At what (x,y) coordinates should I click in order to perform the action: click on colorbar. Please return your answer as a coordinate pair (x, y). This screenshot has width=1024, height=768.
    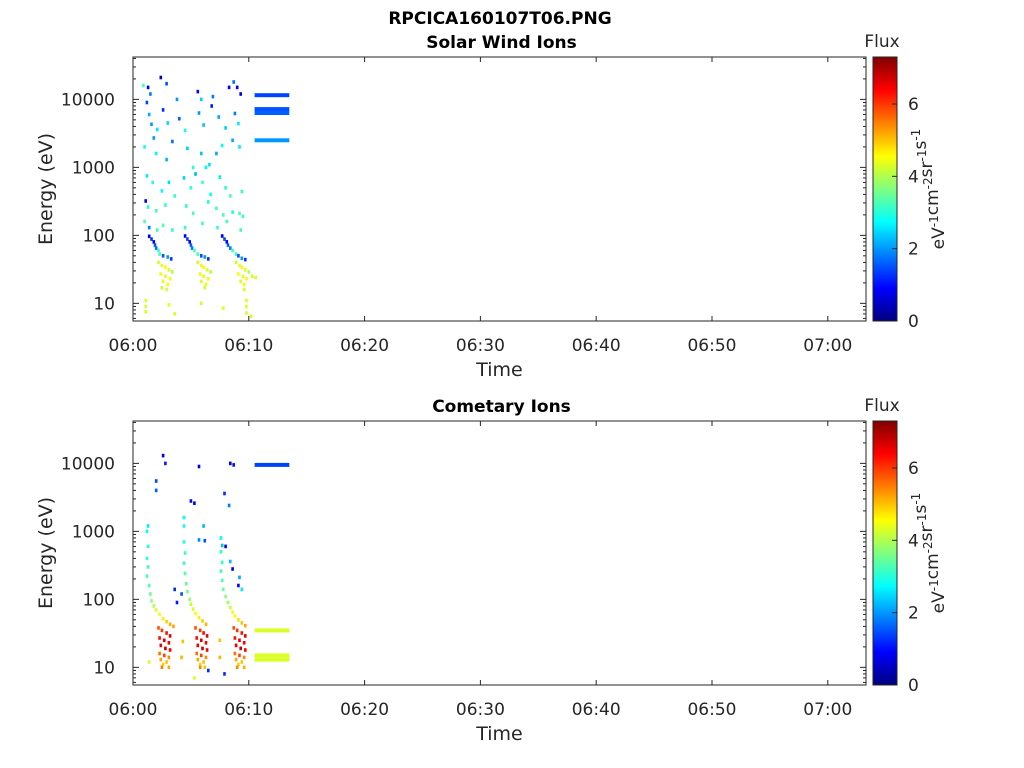
    Looking at the image, I should click on (885, 553).